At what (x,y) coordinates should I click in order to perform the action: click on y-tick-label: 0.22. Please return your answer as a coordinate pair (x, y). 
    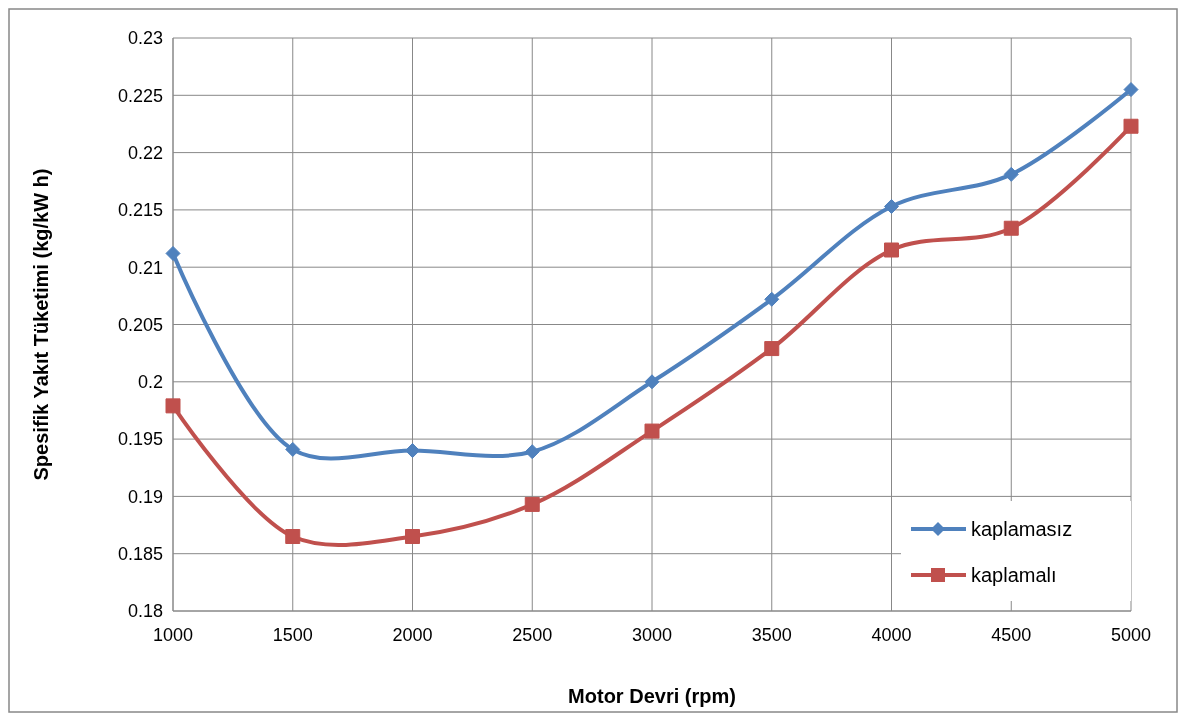
    Looking at the image, I should click on (145, 152).